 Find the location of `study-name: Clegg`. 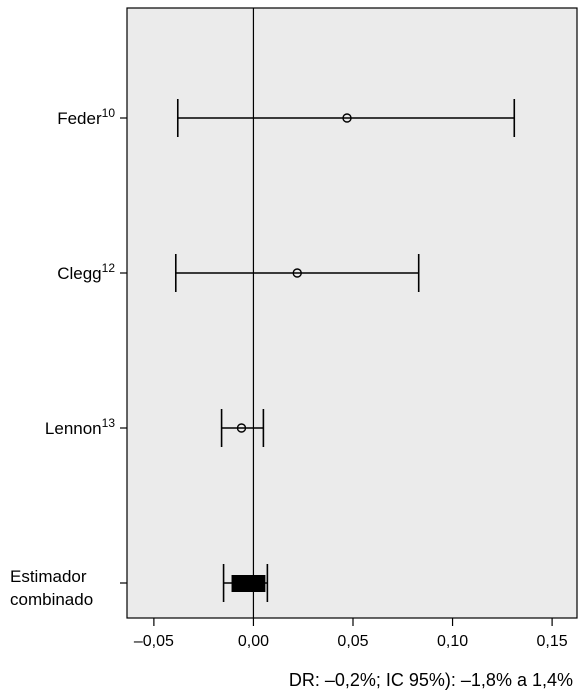

study-name: Clegg is located at coordinates (79, 273).